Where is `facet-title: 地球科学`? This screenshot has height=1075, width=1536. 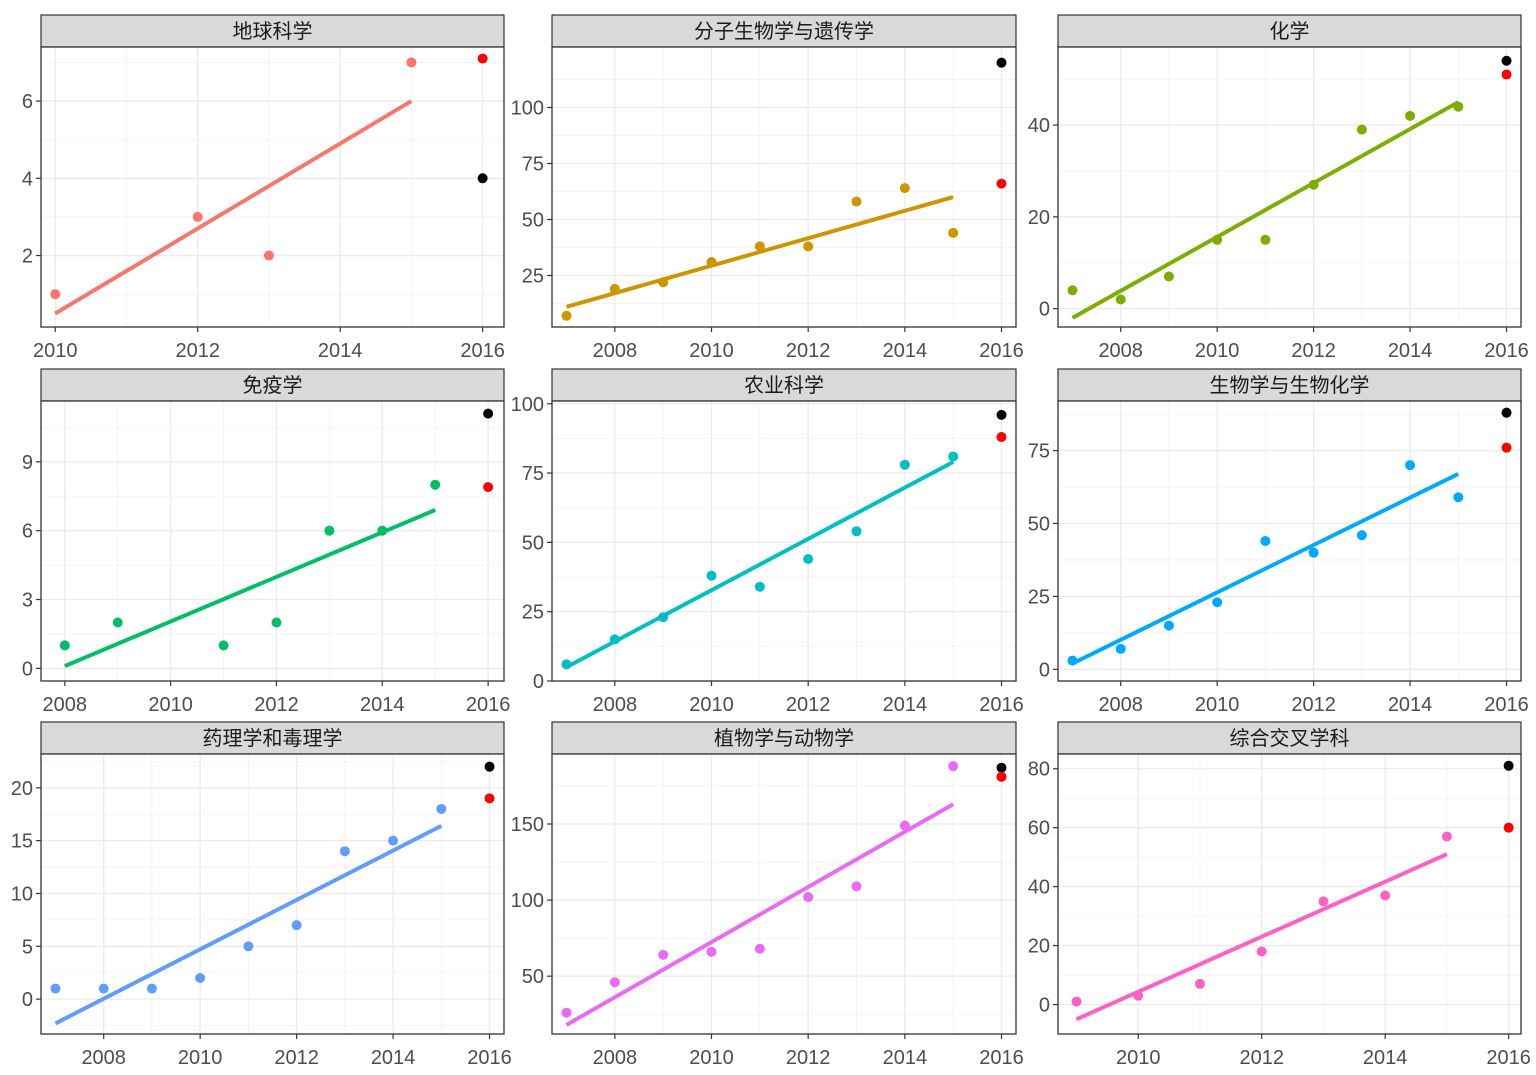 facet-title: 地球科学 is located at coordinates (273, 31).